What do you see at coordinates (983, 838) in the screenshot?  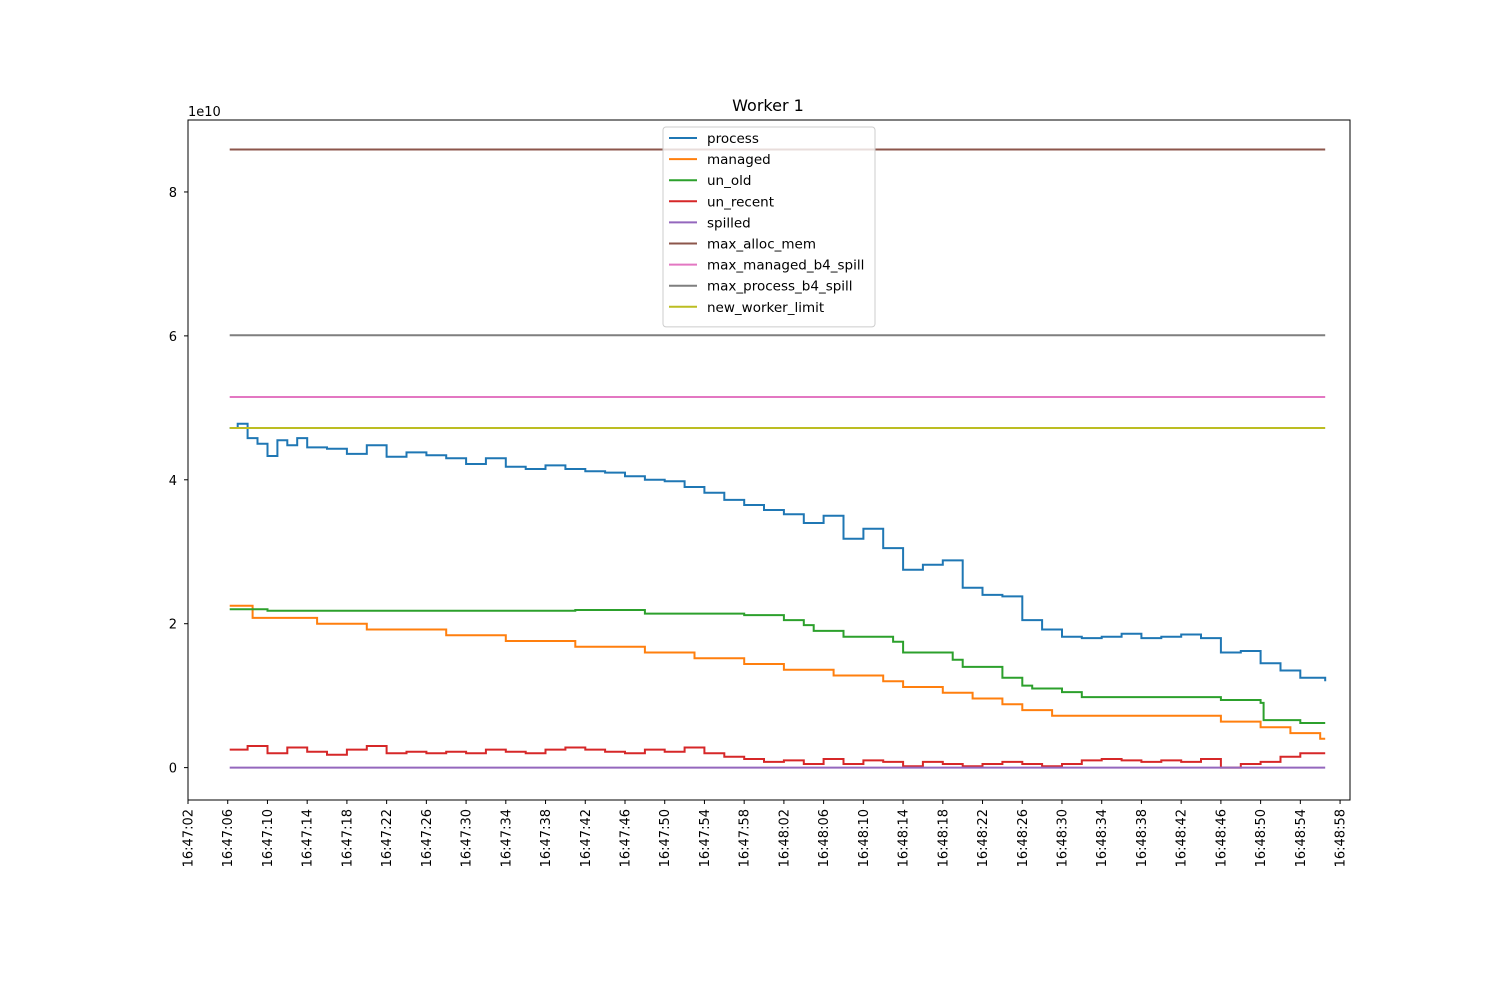 I see `x-tick-label: 16:48:22` at bounding box center [983, 838].